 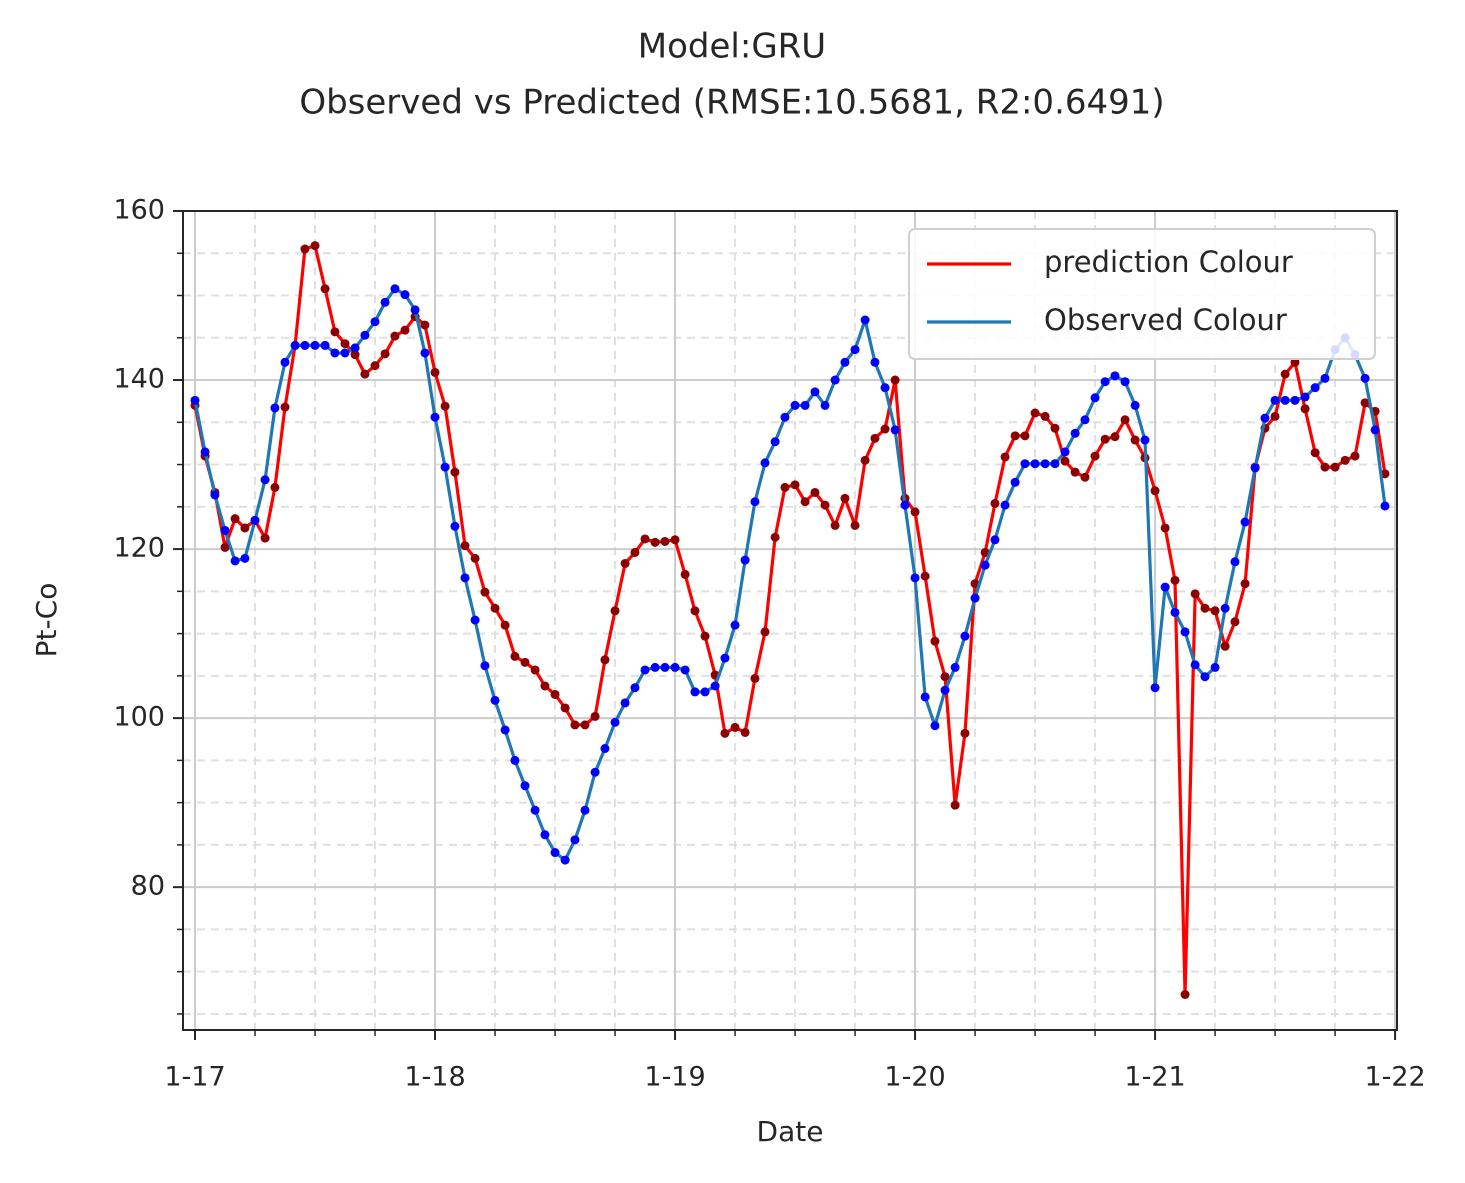 What do you see at coordinates (1165, 320) in the screenshot?
I see `legend-label: Observed Colour` at bounding box center [1165, 320].